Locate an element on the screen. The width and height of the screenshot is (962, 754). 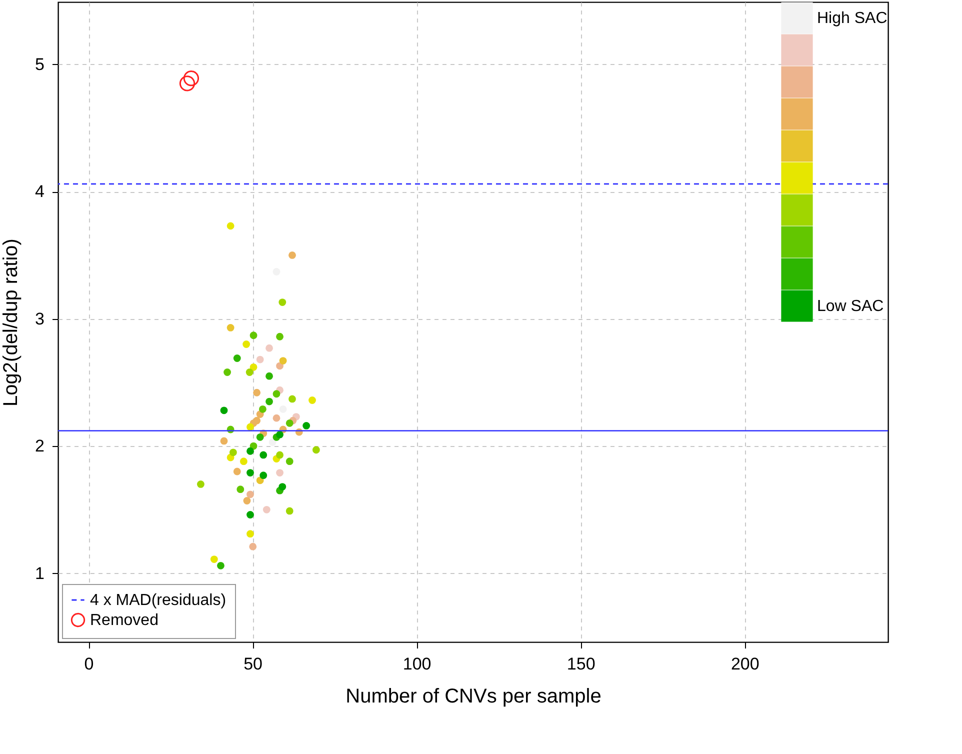
y-tick-label: 1 is located at coordinates (39, 573).